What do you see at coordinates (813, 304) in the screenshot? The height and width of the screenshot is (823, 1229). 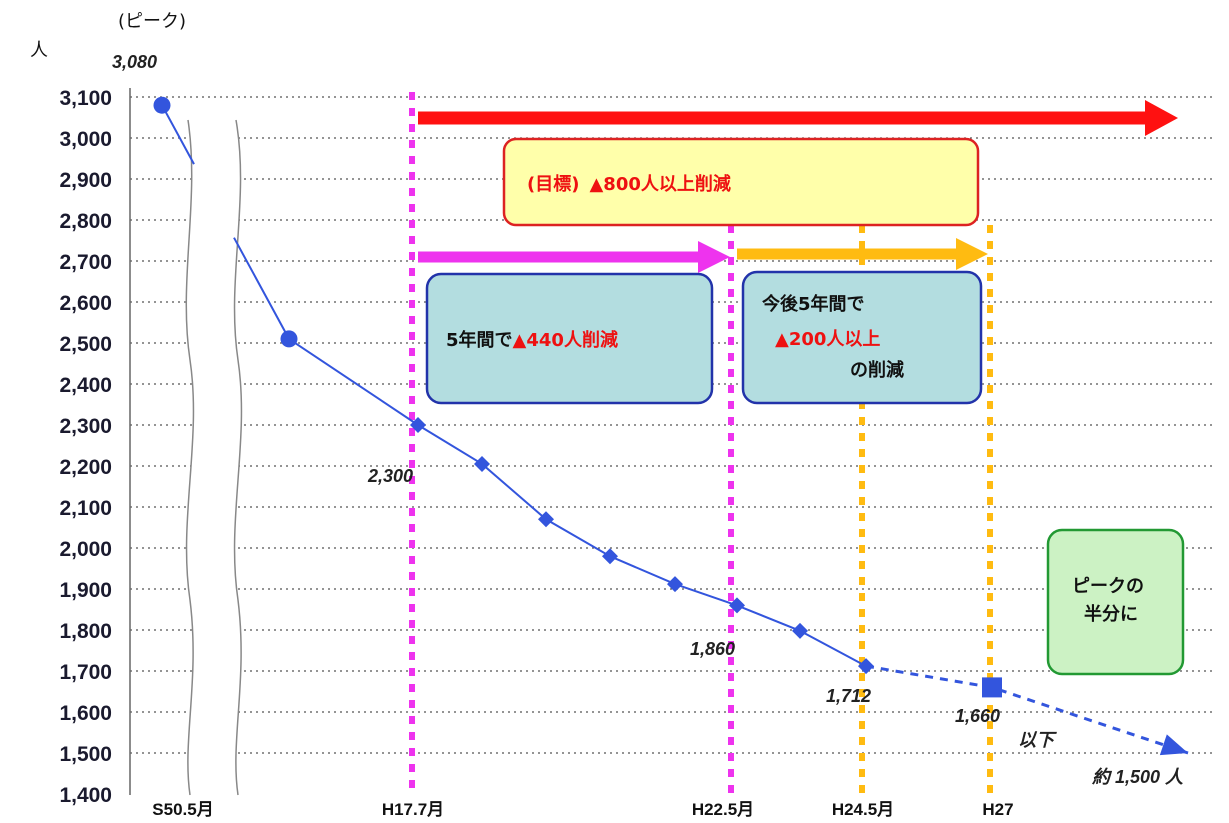 I see `phase2-line1: 今後5年間で` at bounding box center [813, 304].